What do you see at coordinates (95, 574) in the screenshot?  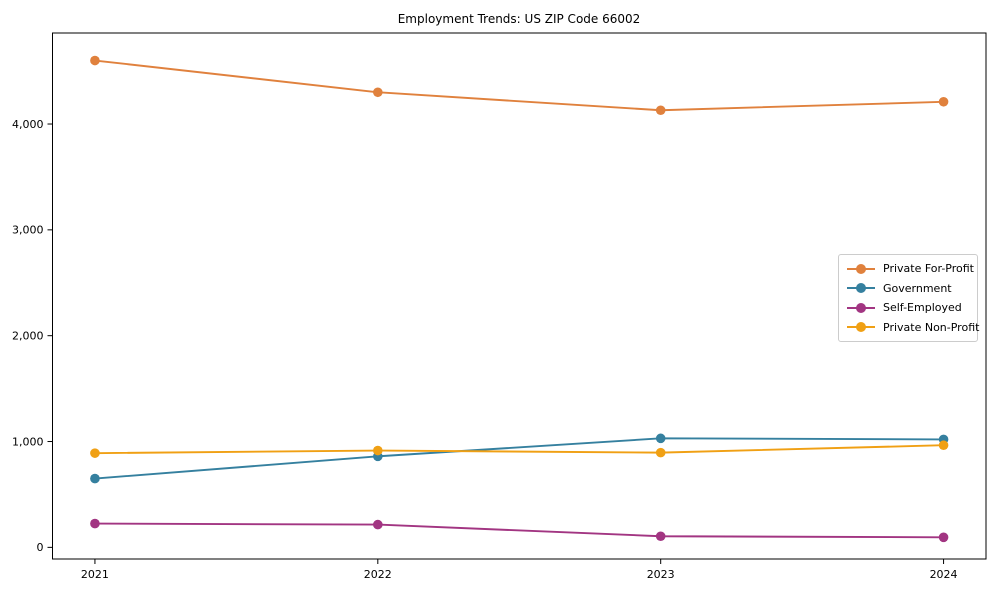 I see `x-tick-label: 2021` at bounding box center [95, 574].